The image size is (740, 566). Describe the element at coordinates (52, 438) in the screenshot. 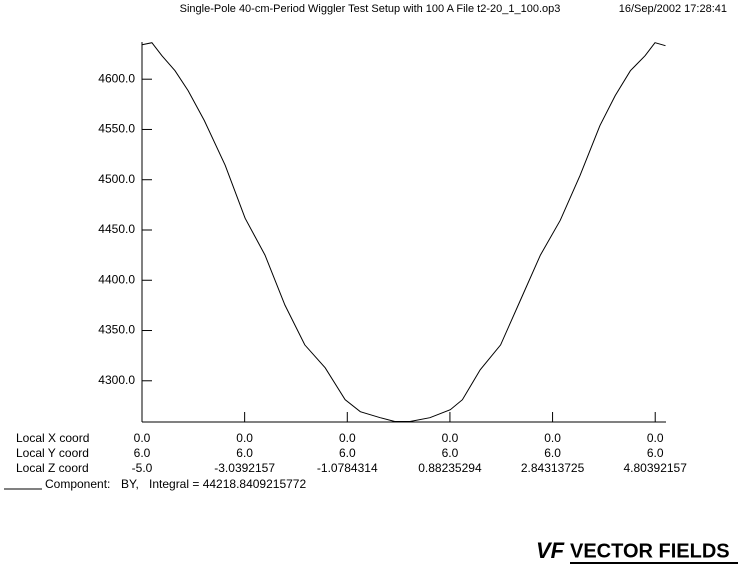

I see `row-title: Local X coord` at that location.